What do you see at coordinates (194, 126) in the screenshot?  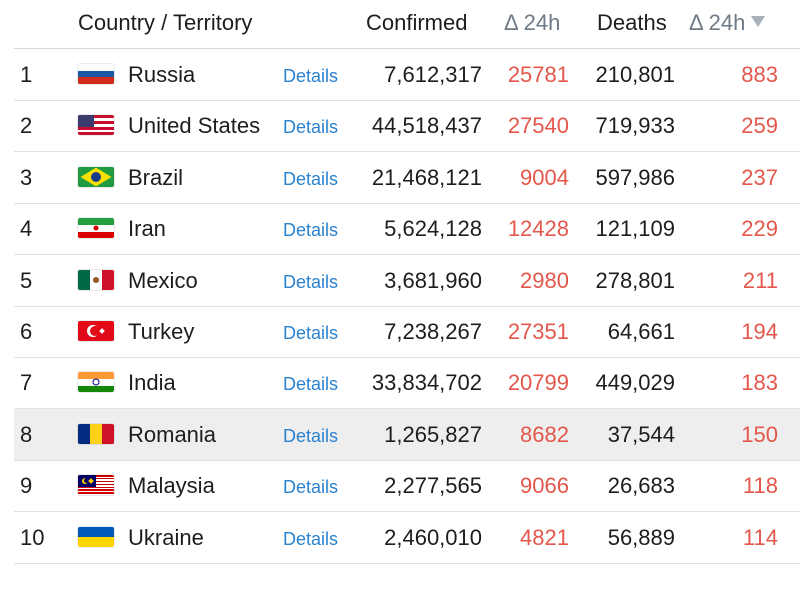 I see `country-name: United States` at bounding box center [194, 126].